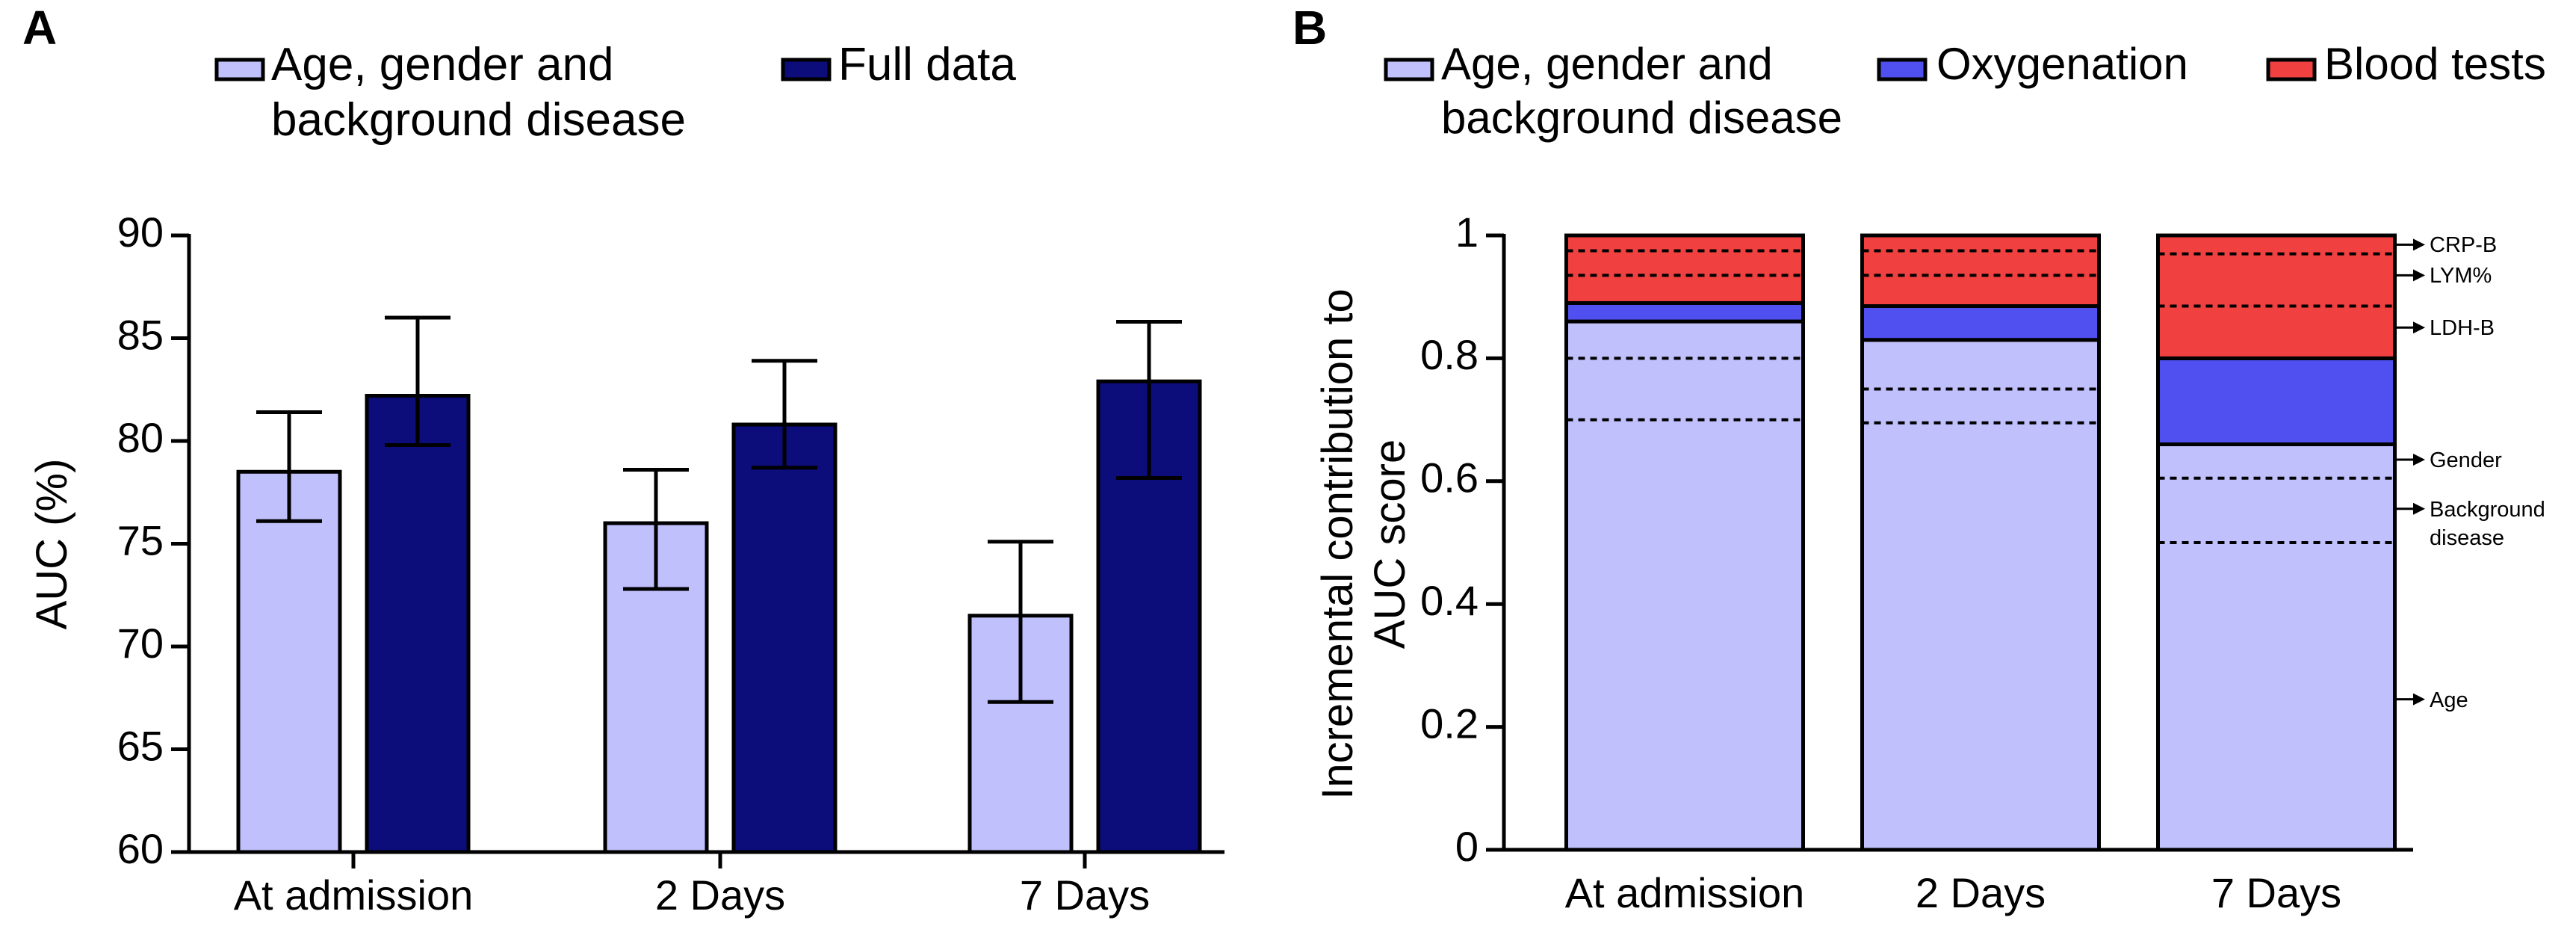 This screenshot has width=2576, height=935. What do you see at coordinates (2466, 460) in the screenshot?
I see `annotation: Gender` at bounding box center [2466, 460].